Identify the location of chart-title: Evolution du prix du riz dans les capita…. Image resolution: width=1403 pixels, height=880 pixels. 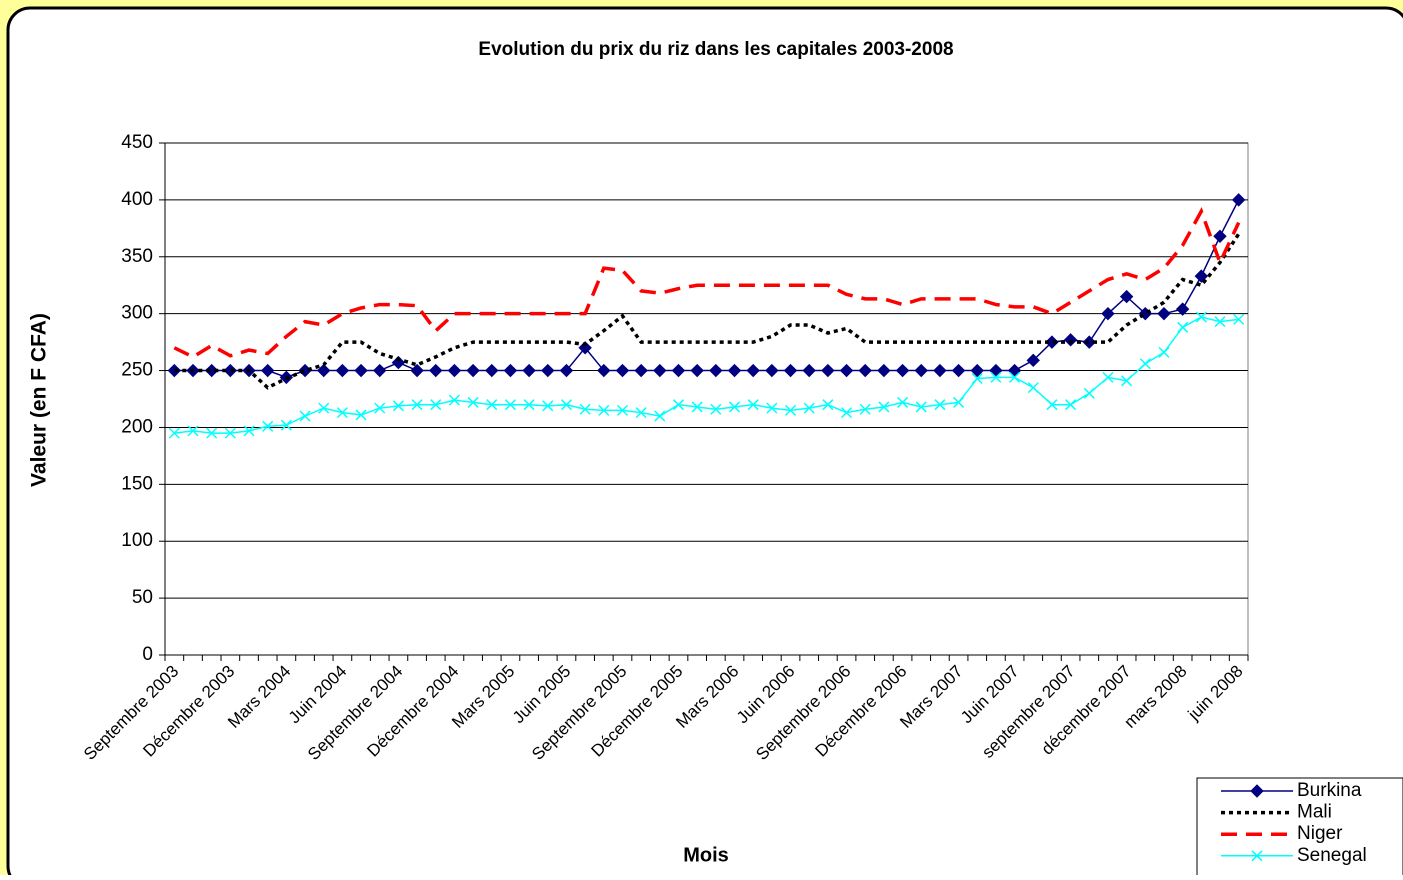
(715, 49).